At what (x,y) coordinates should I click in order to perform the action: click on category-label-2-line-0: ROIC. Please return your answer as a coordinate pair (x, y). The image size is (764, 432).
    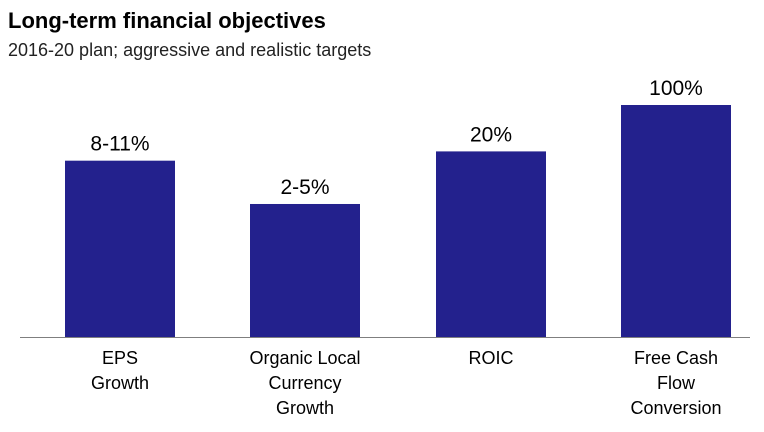
    Looking at the image, I should click on (491, 358).